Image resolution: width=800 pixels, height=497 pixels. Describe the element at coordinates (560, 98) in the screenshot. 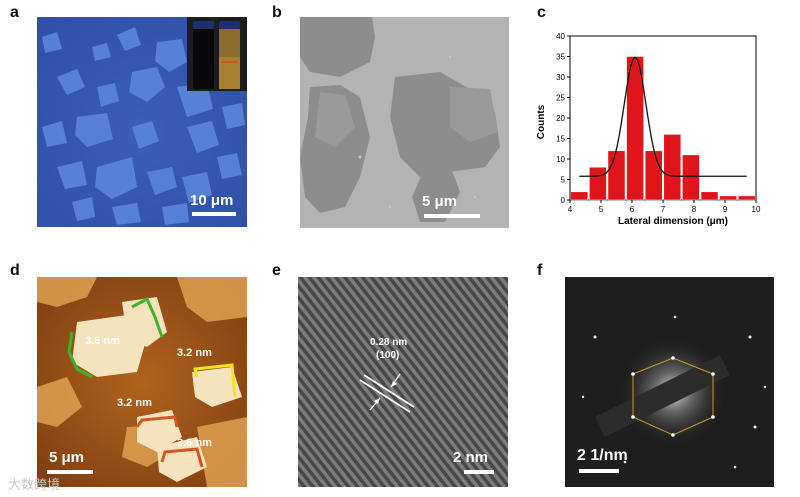

I see `y-tick-label-5: 25` at that location.